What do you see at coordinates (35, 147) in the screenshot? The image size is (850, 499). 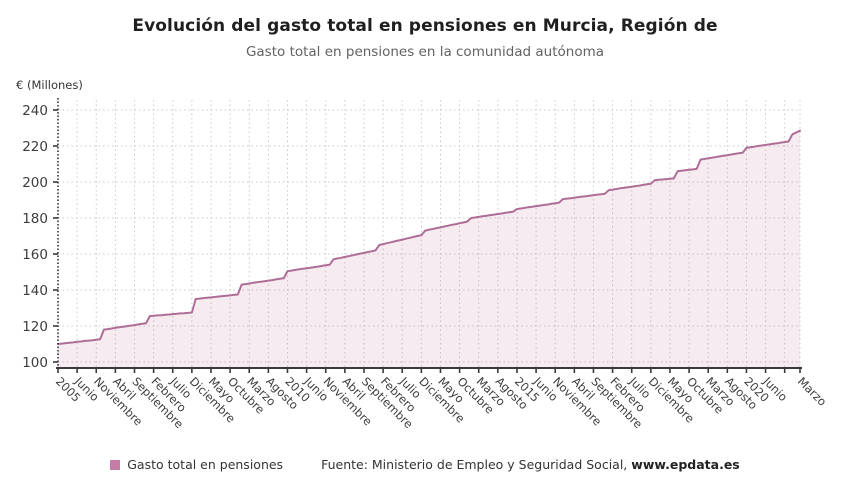 I see `y-tick-label: 220` at bounding box center [35, 147].